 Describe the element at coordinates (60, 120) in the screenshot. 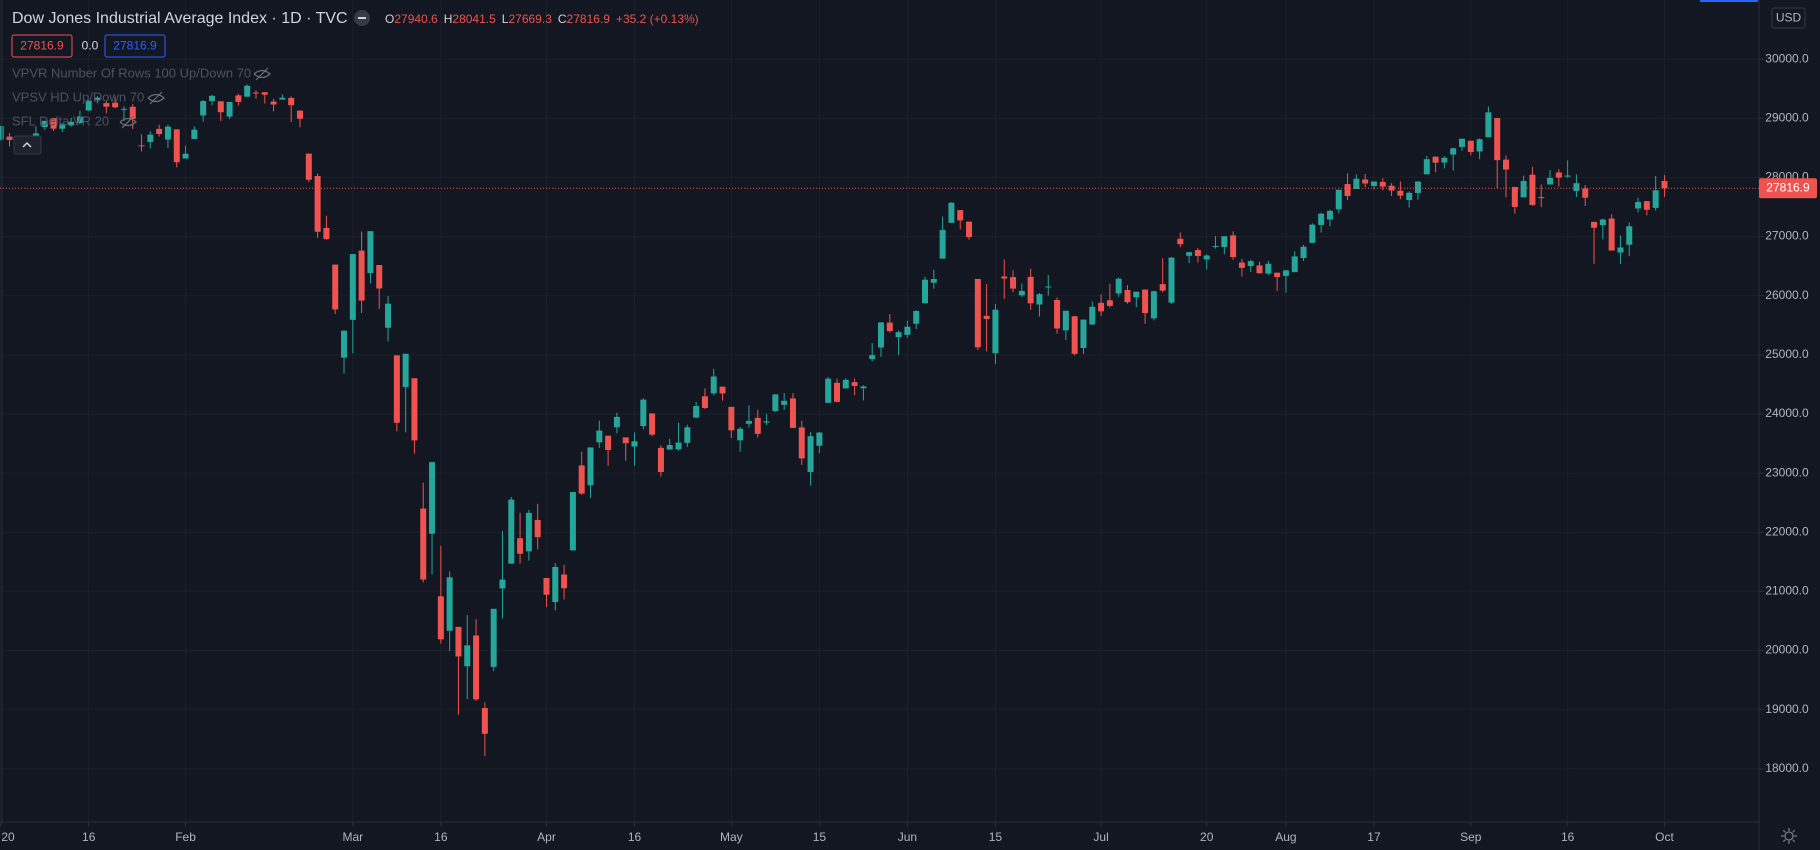

I see `indicator-label: SFL Delta VR 20` at that location.